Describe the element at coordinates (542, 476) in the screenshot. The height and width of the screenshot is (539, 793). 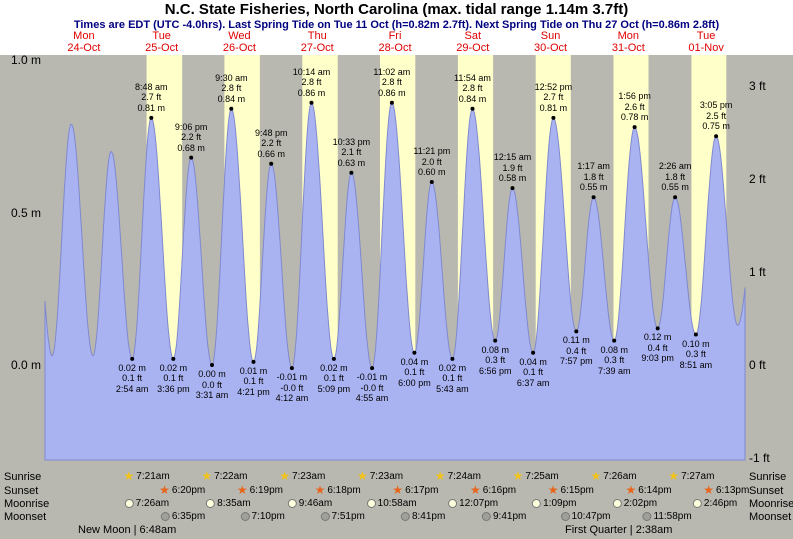
I see `sunrise-time: 7:25am` at that location.